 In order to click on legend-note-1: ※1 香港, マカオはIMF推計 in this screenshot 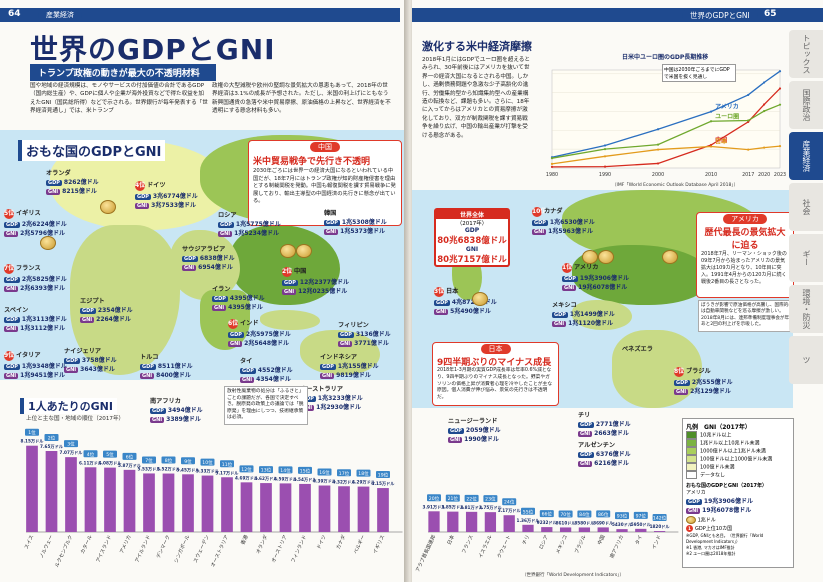, I will do `click(710, 547)`.